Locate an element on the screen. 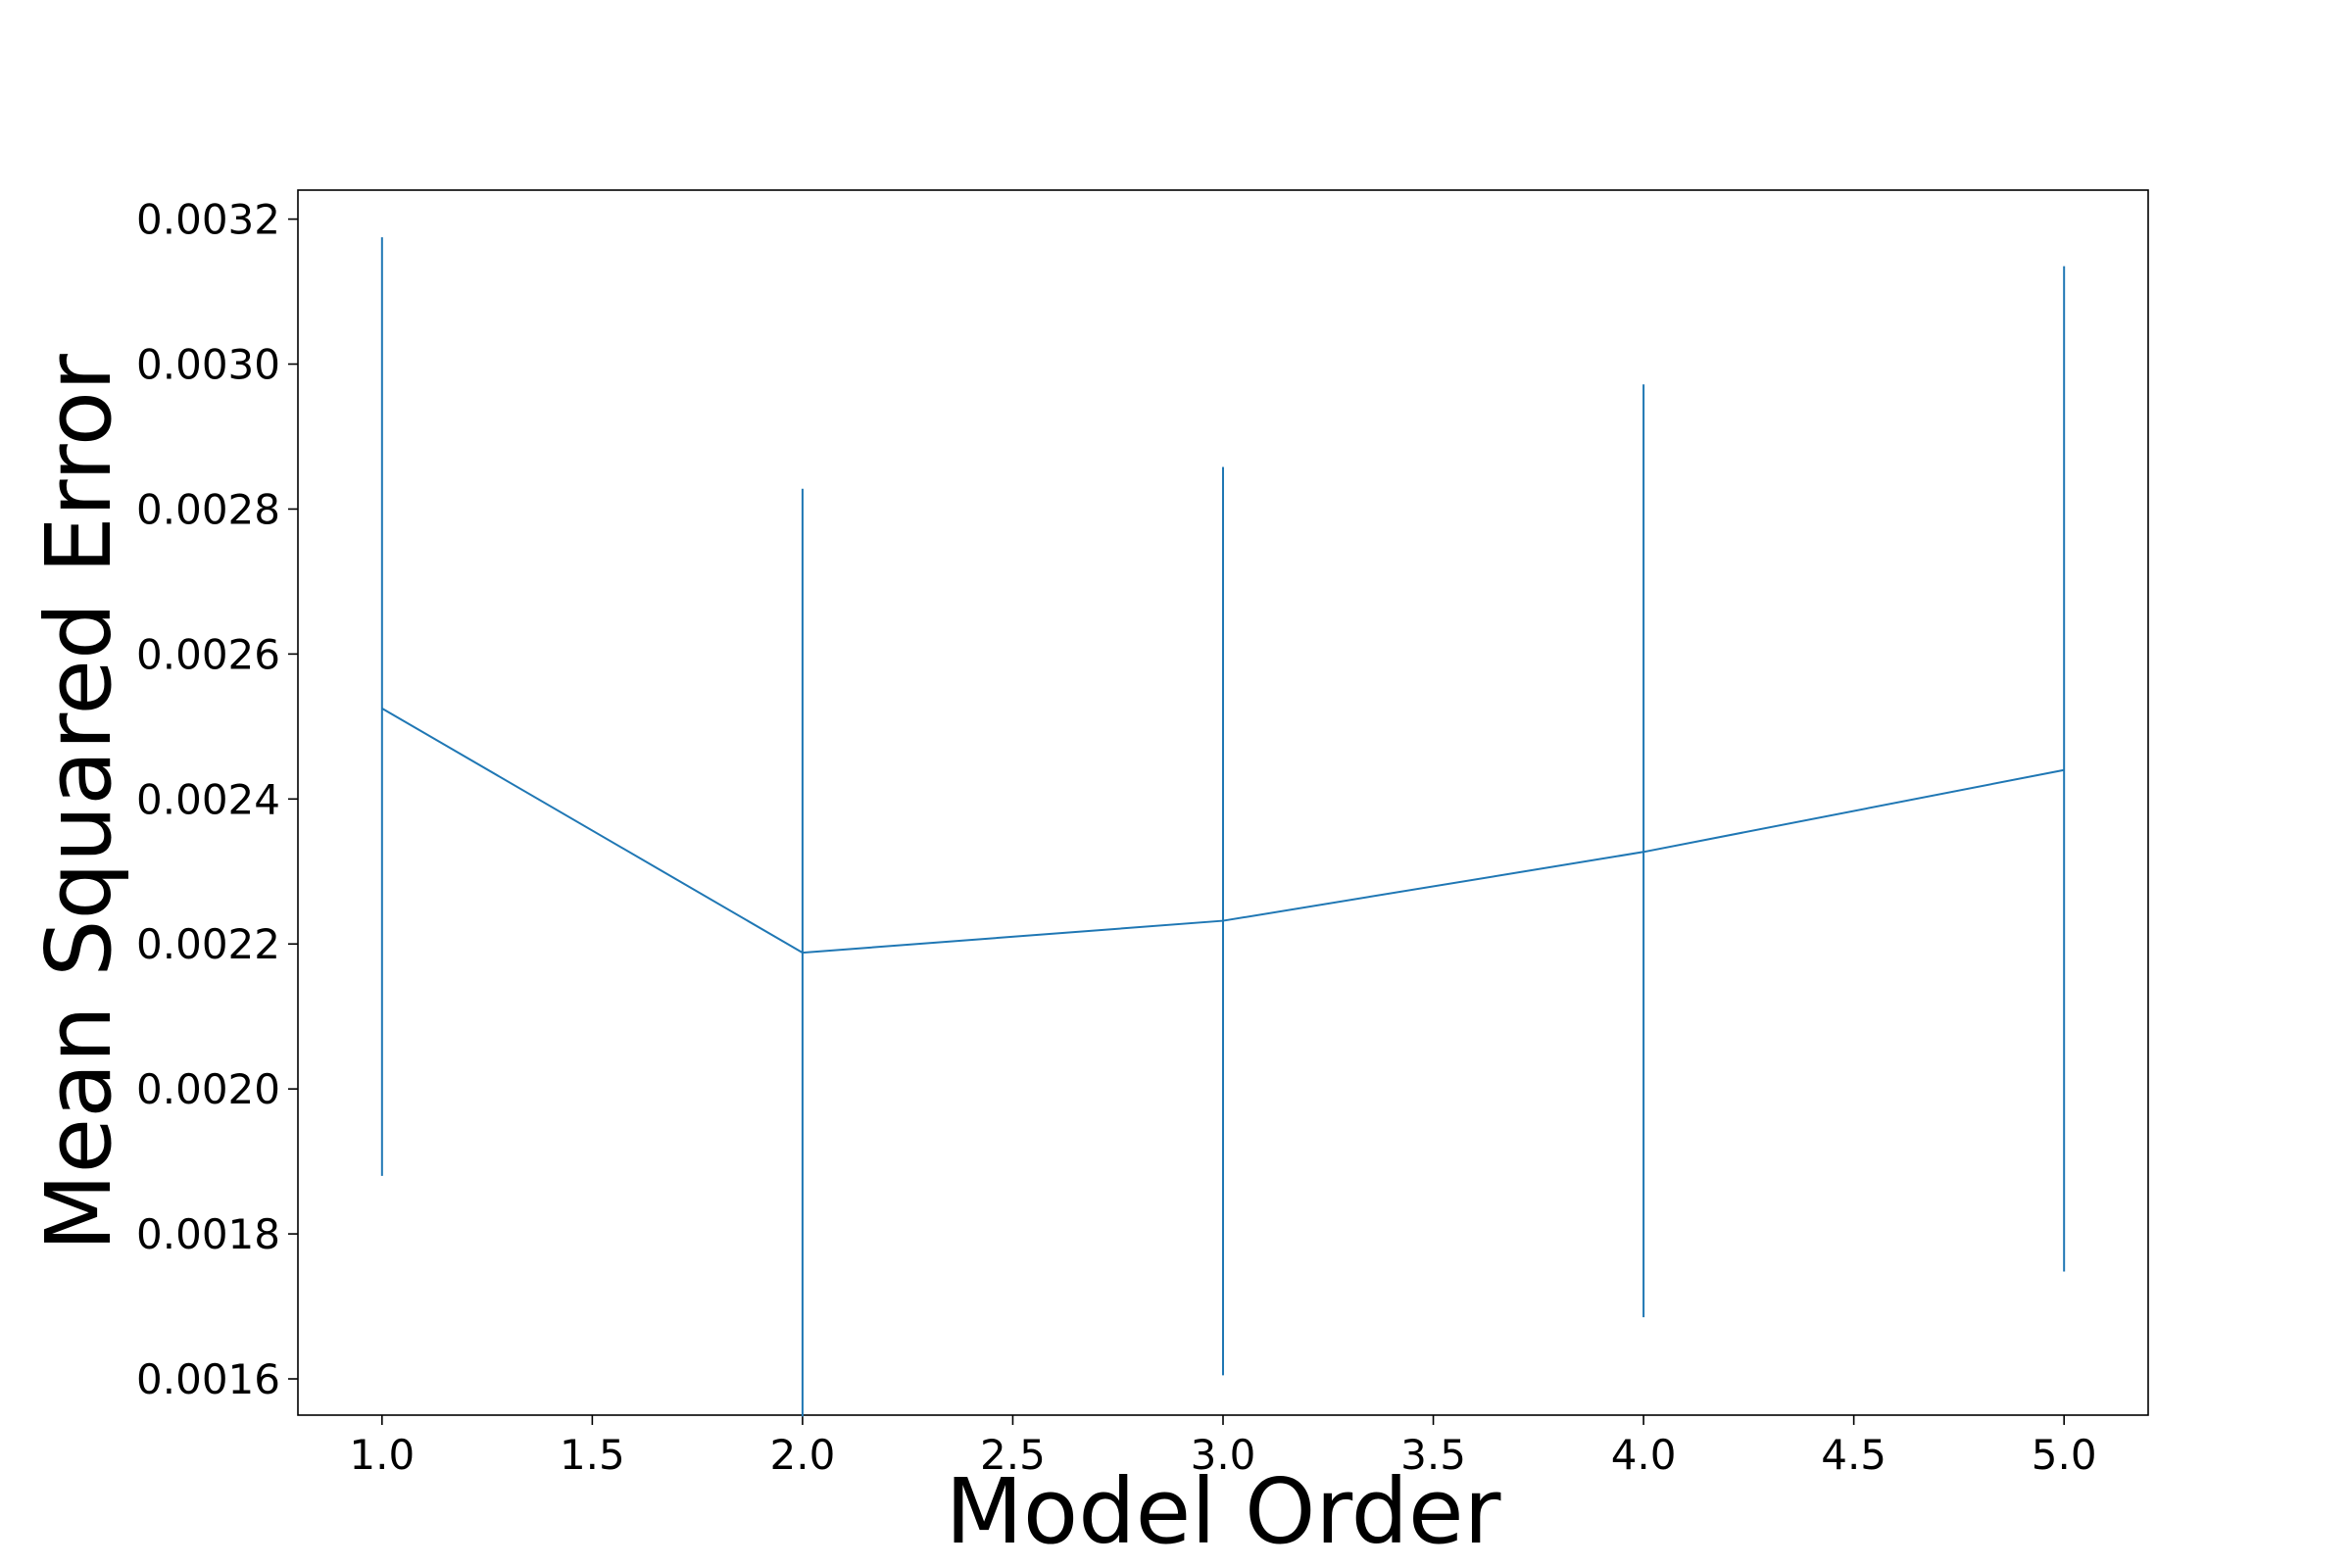 The height and width of the screenshot is (1568, 2352). x-tick-label: 3.0 is located at coordinates (1223, 1455).